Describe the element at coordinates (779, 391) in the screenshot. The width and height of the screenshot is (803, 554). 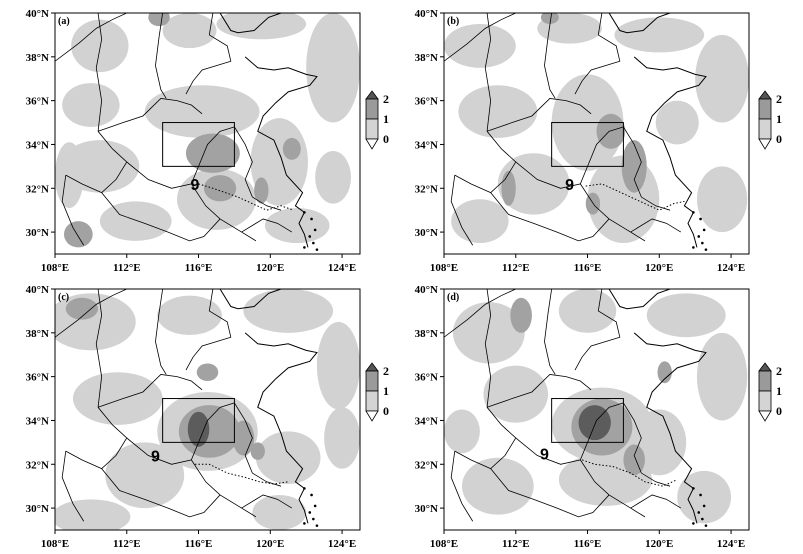
I see `colorbar-label: 1` at that location.